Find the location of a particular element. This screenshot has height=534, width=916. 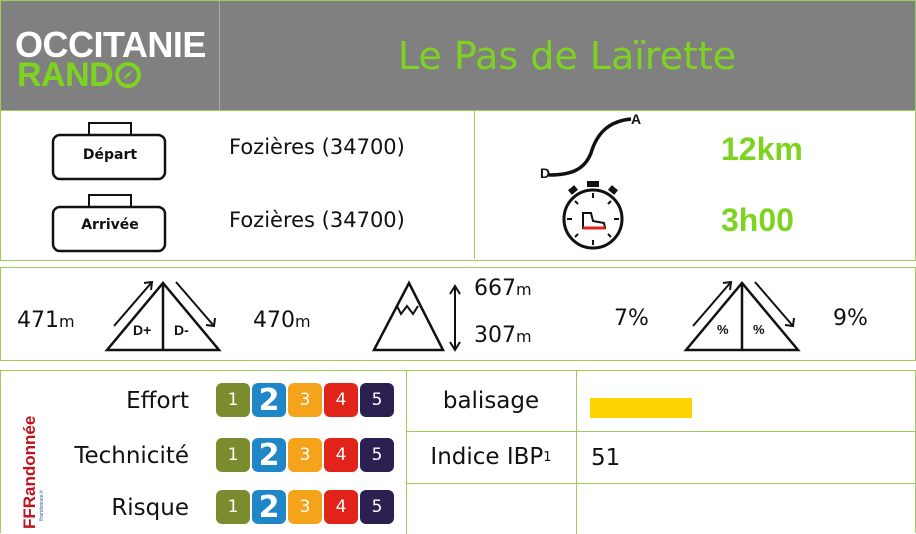

rating-label: Technicité is located at coordinates (131, 456).